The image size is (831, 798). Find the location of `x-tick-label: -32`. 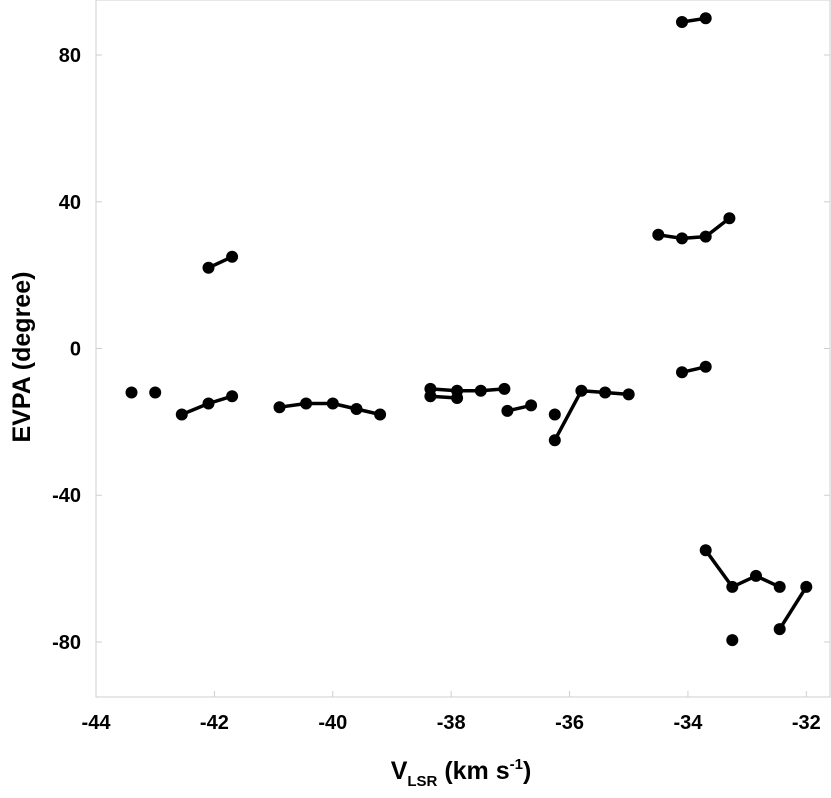

x-tick-label: -32 is located at coordinates (806, 723).